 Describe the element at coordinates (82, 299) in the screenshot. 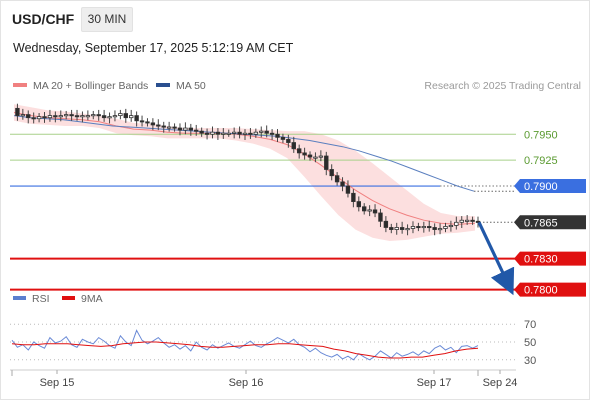

I see `legend-9ma: 9MA` at that location.